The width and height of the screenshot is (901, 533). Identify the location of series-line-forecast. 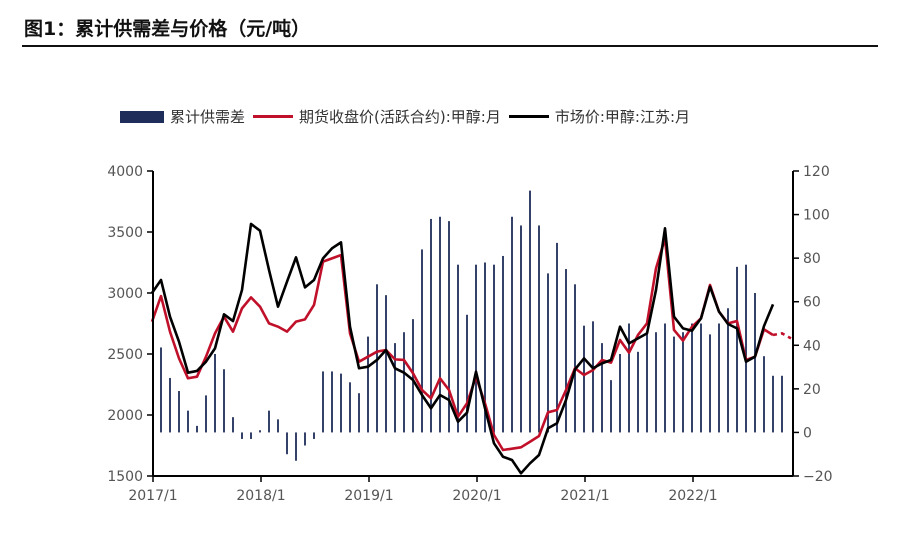
(782, 336).